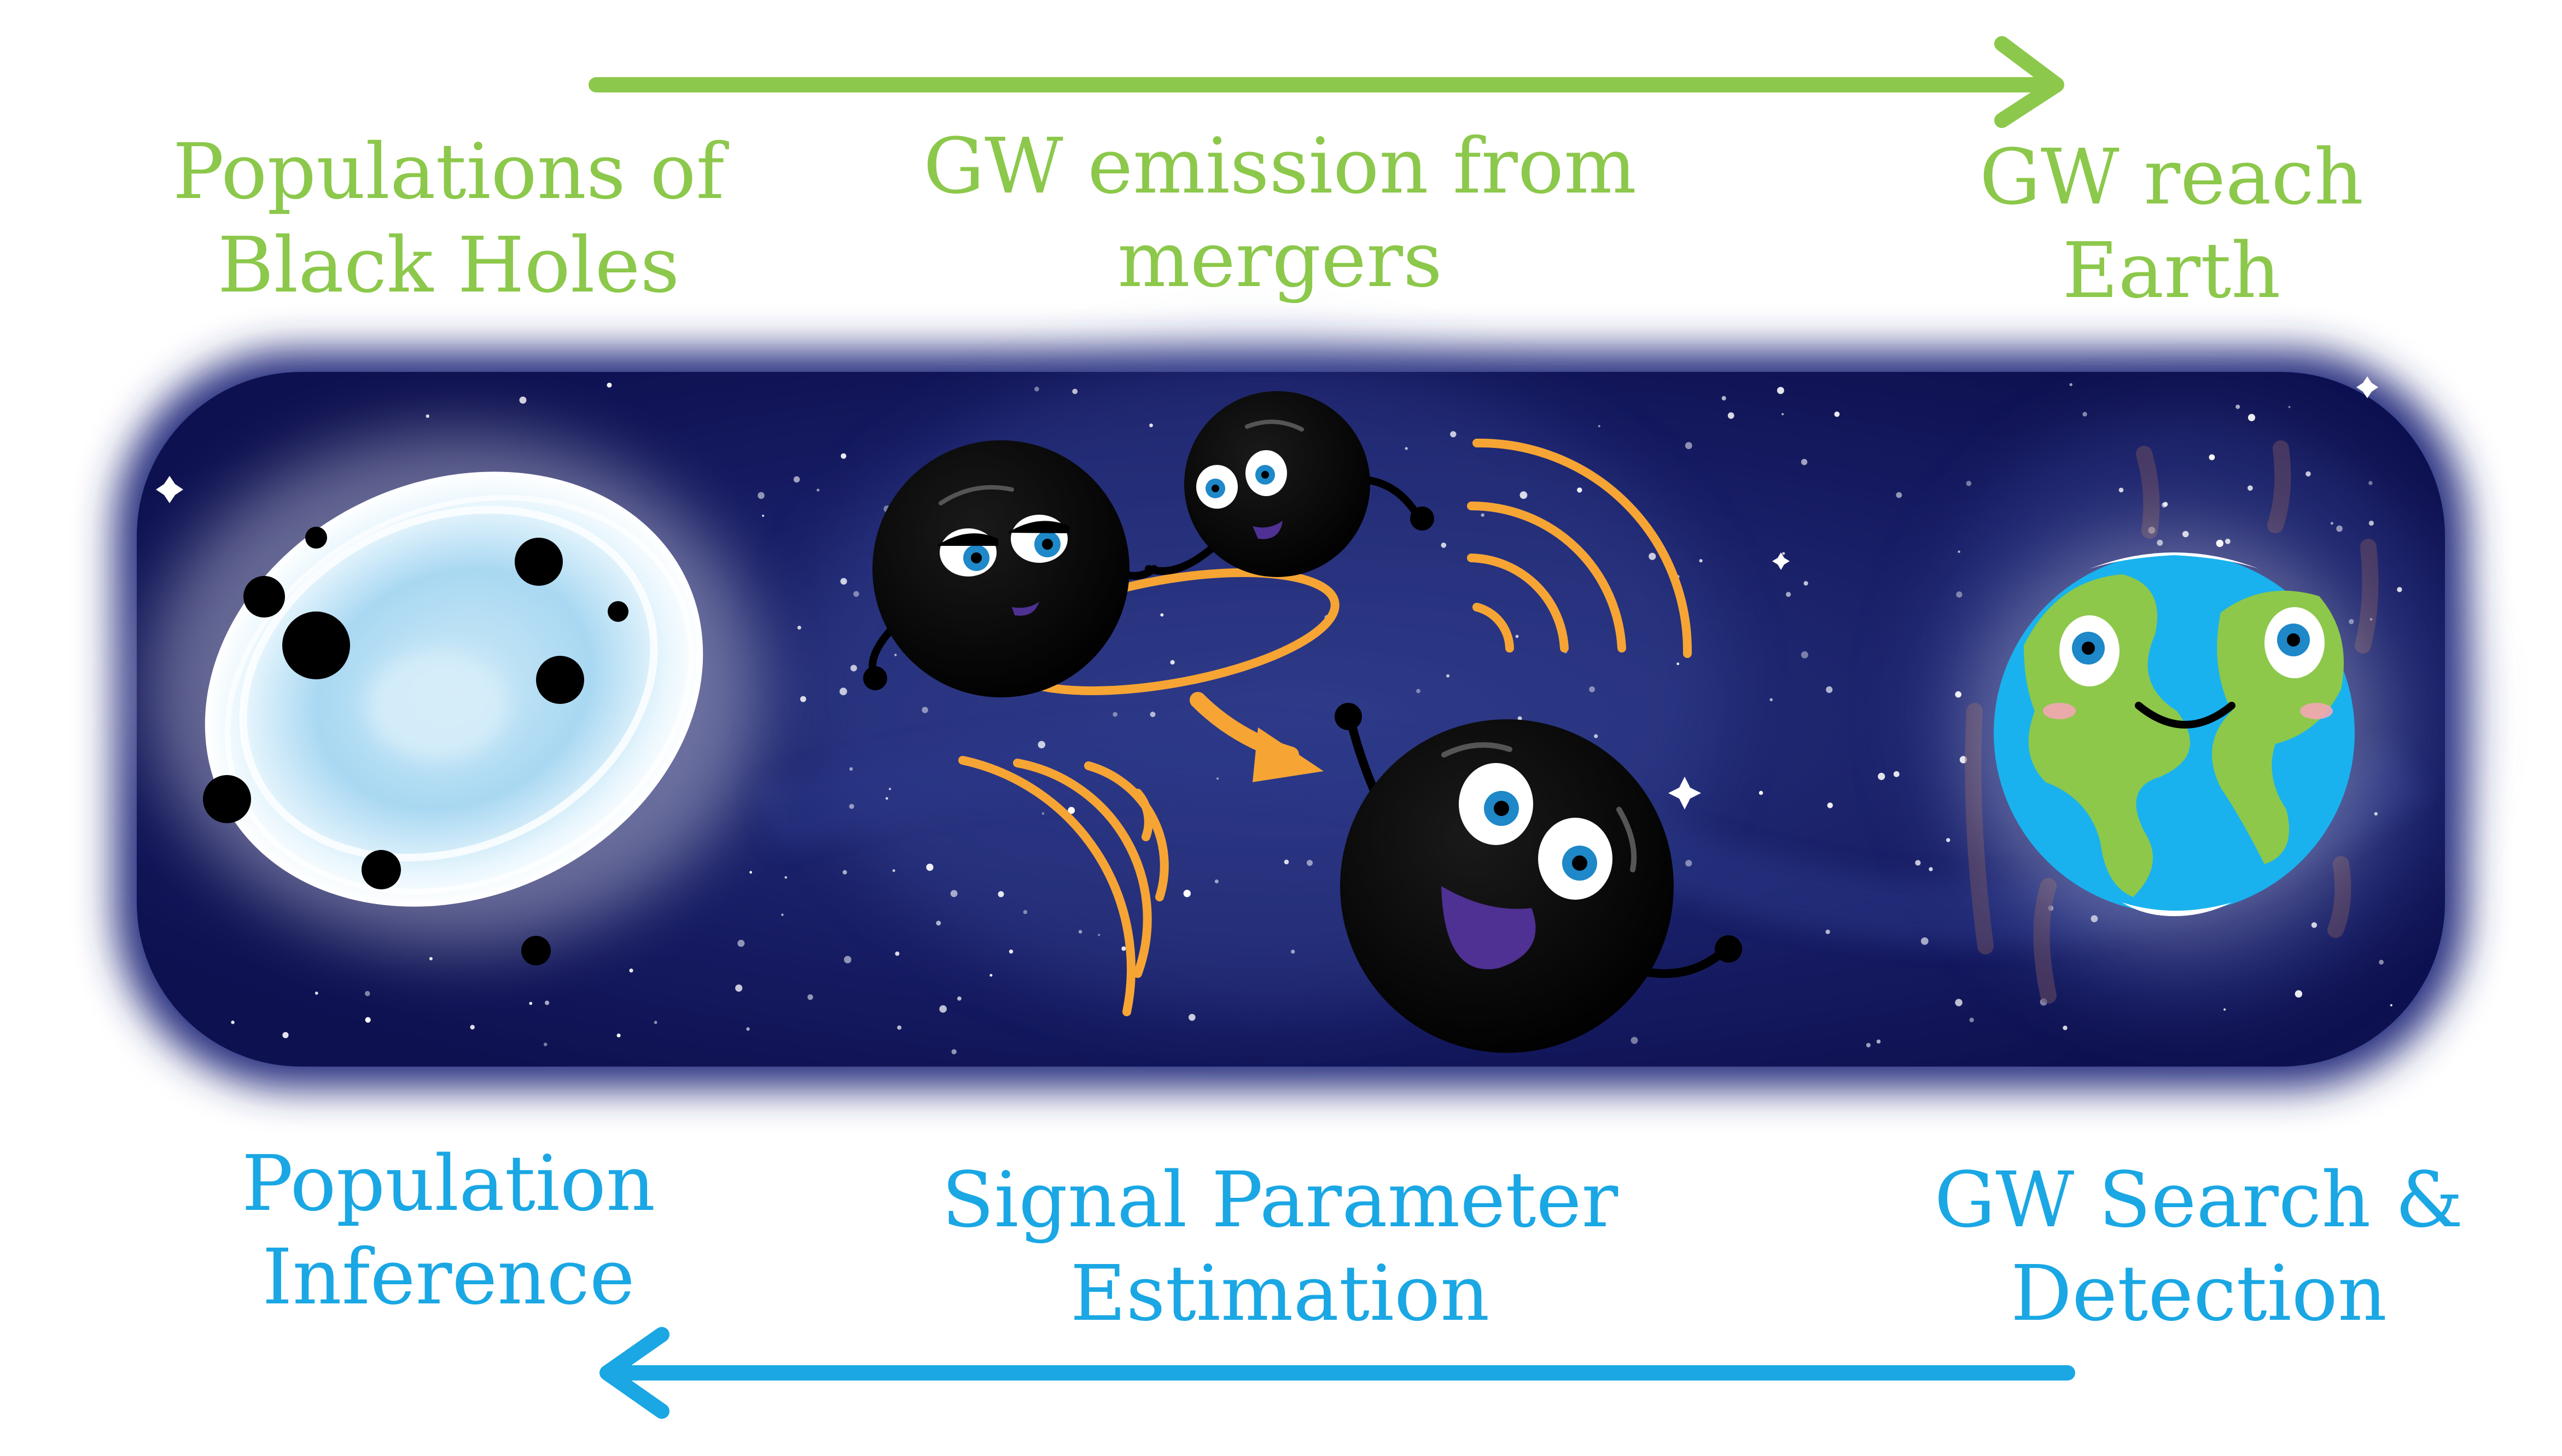 The height and width of the screenshot is (1456, 2562). I want to click on label-emission: GW emission from mergers, so click(1280, 213).